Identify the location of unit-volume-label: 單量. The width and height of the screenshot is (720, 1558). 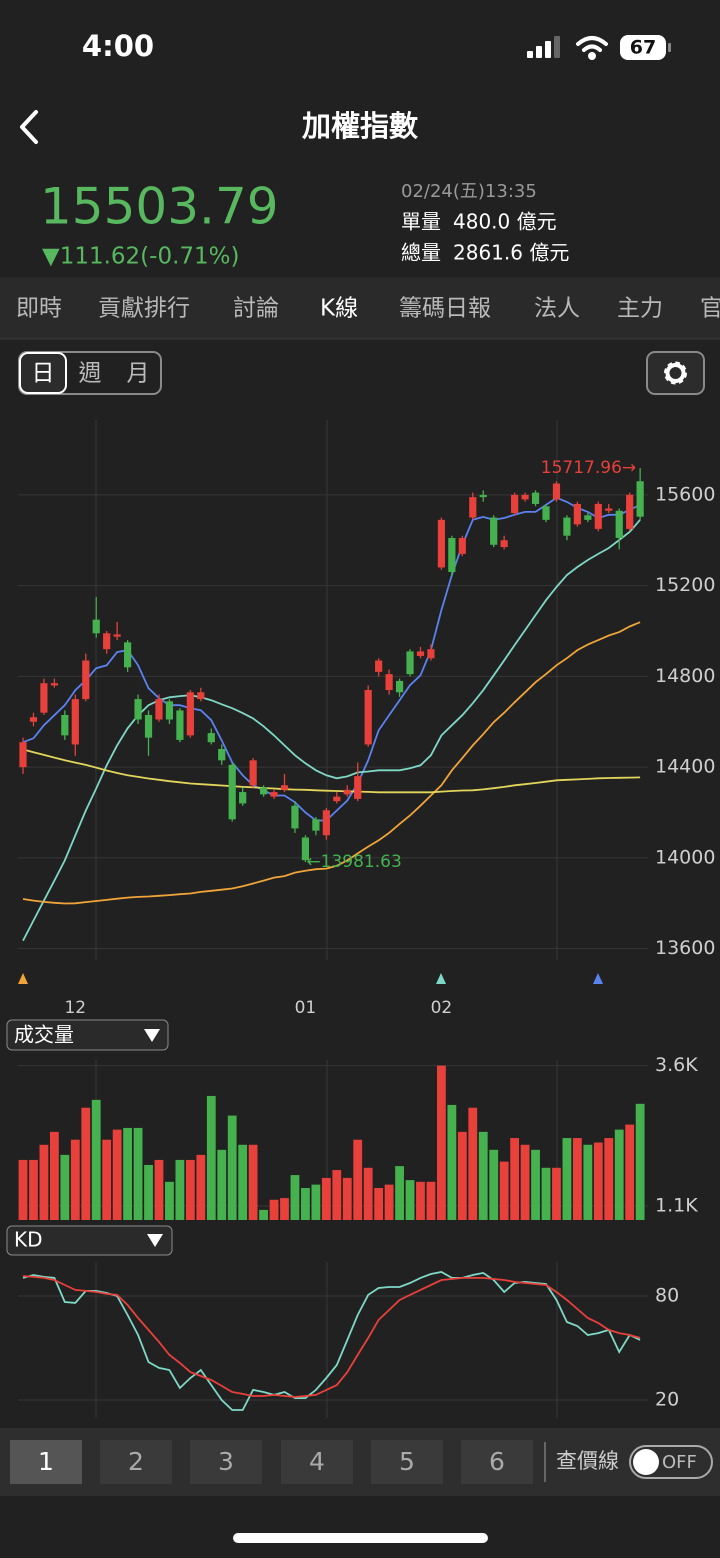
(421, 222).